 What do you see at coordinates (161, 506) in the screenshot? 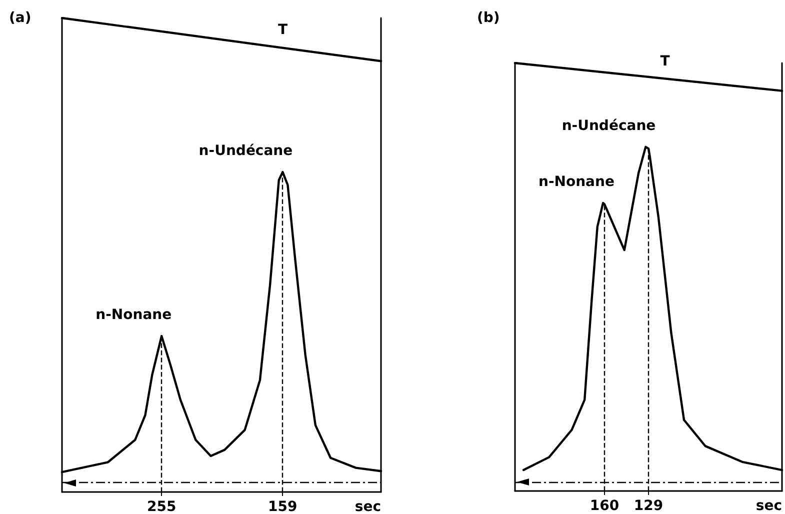
I see `x-tick-label: 255` at bounding box center [161, 506].